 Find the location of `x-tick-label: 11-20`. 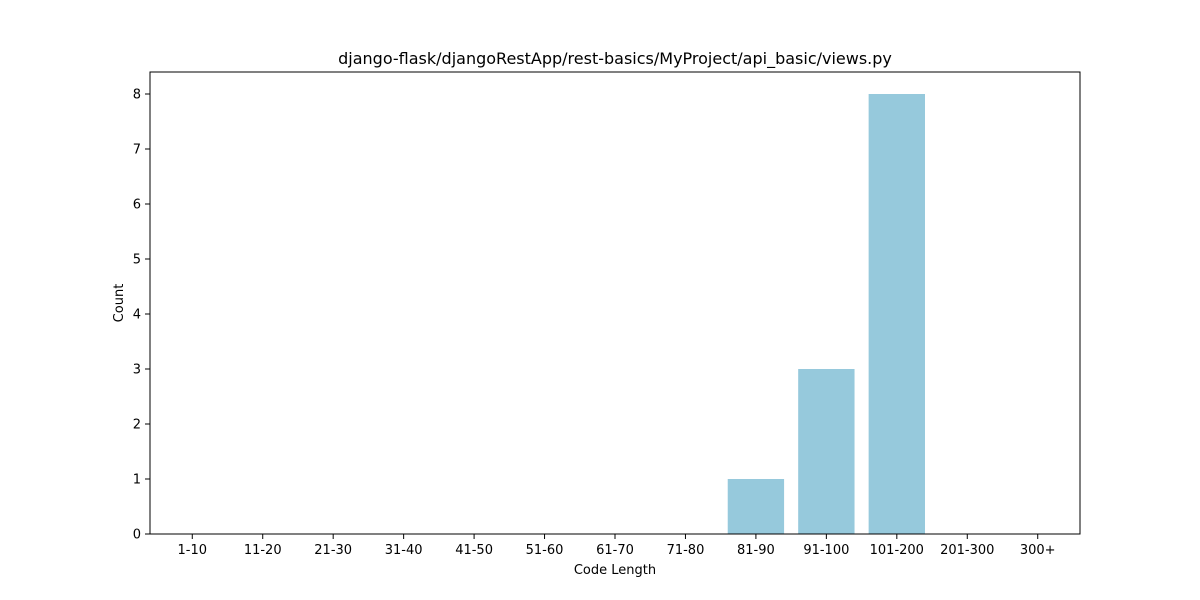

x-tick-label: 11-20 is located at coordinates (263, 550).